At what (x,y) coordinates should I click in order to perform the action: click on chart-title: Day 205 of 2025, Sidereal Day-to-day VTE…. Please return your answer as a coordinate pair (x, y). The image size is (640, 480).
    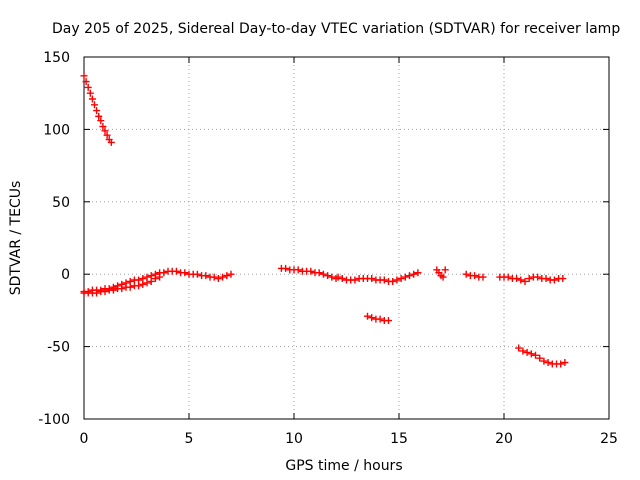
    Looking at the image, I should click on (336, 29).